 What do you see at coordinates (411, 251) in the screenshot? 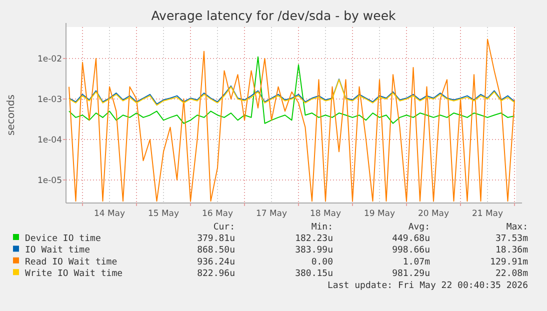
I see `text: 998.66u` at bounding box center [411, 251].